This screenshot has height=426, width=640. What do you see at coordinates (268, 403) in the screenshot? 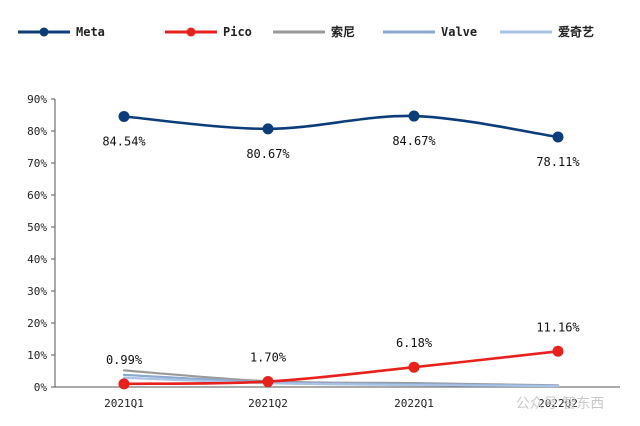
I see `x-tick-label: 2021Q2` at bounding box center [268, 403].